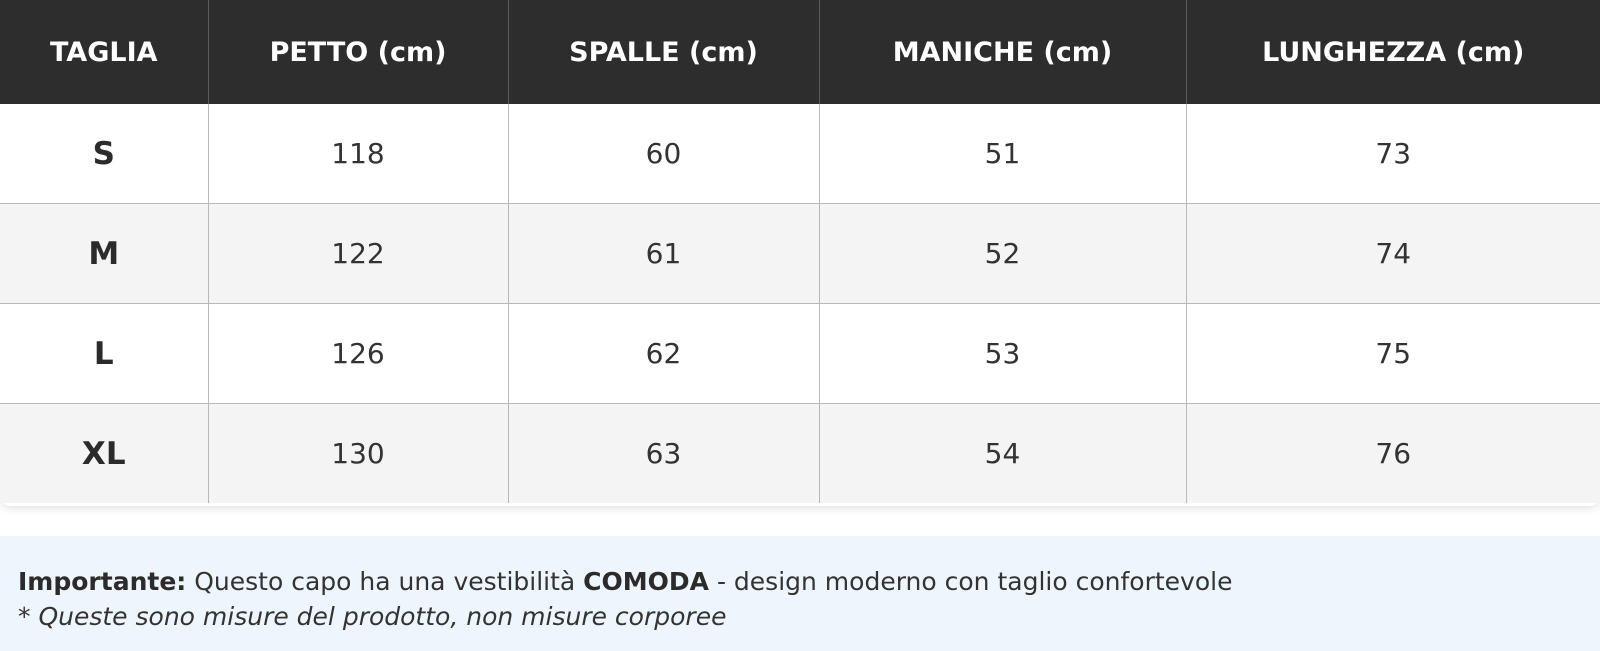  What do you see at coordinates (646, 581) in the screenshot?
I see `fit-type: COMODA` at bounding box center [646, 581].